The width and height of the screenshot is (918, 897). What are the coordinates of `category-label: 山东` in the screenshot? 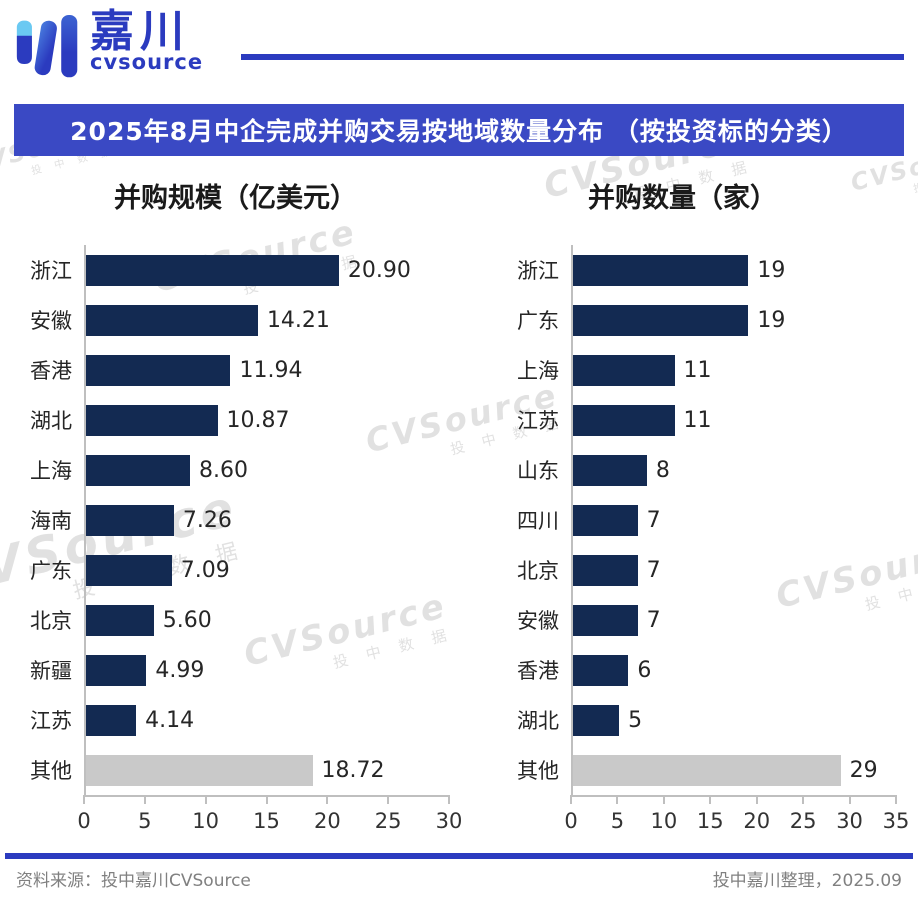 It's located at (538, 471).